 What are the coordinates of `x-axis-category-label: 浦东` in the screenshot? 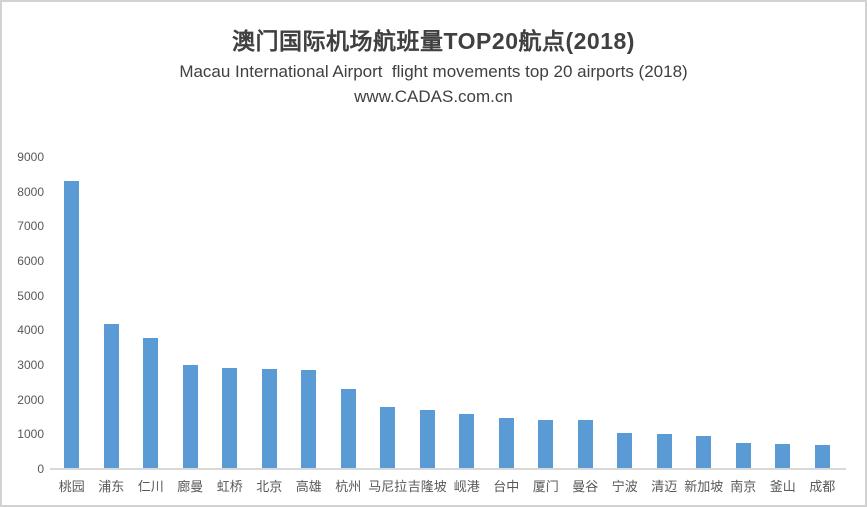 It's located at (111, 486).